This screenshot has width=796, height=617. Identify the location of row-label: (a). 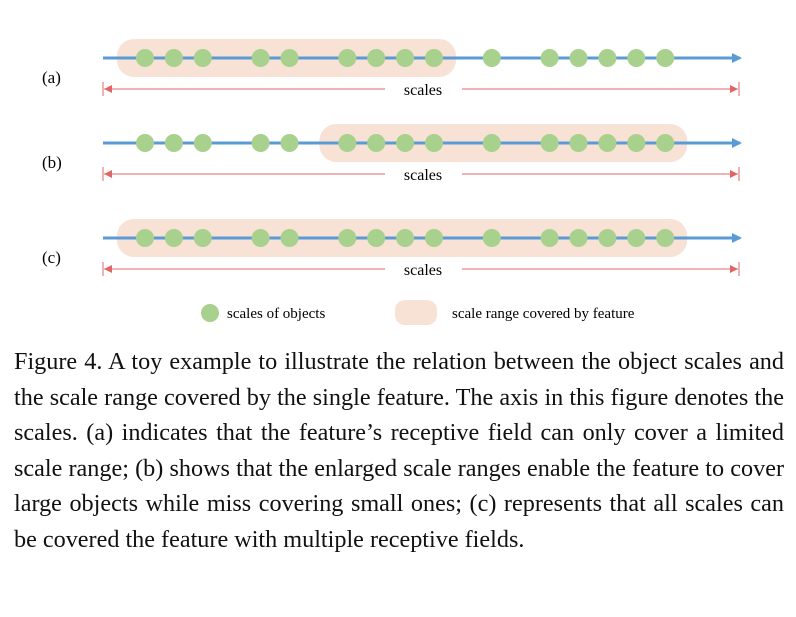
(51, 77).